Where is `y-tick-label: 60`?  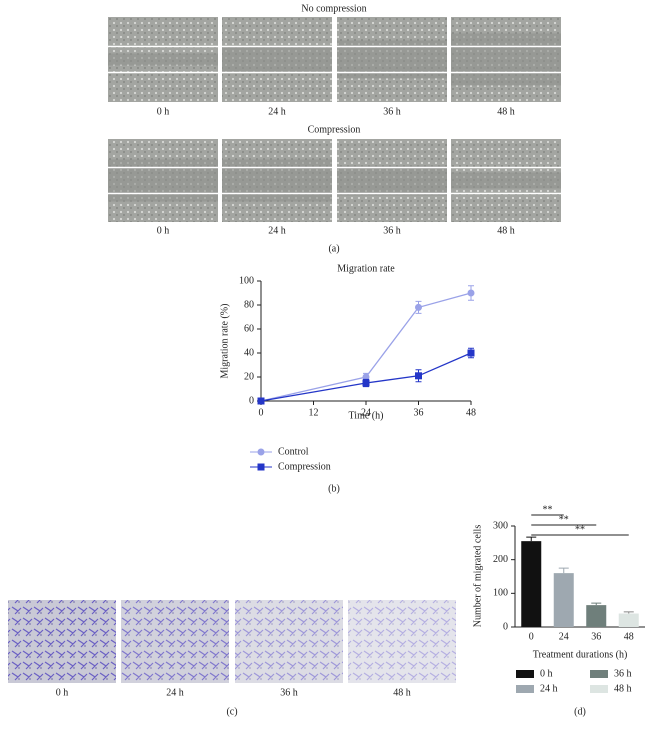
y-tick-label: 60 is located at coordinates (249, 328).